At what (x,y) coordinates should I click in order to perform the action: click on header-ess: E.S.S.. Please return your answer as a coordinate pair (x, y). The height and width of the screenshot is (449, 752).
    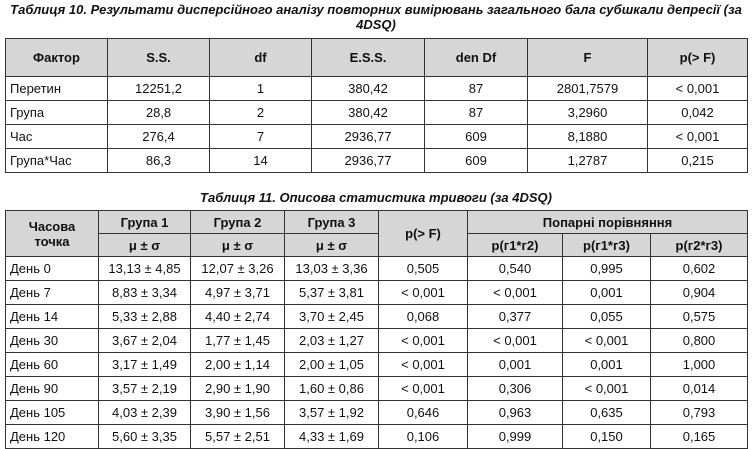
    Looking at the image, I should click on (368, 57).